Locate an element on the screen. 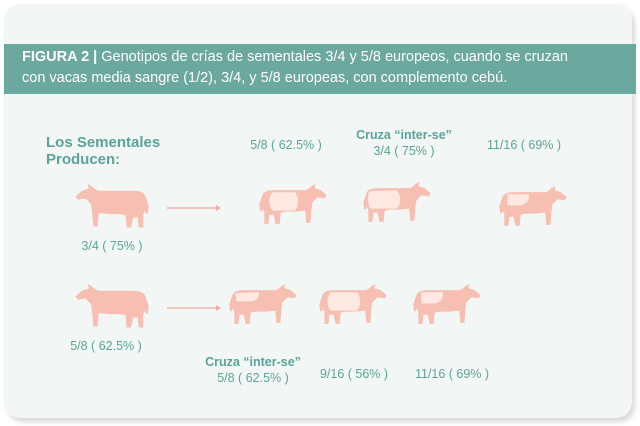  offspring-cross-label-r1-2: Cruza “inter-se” is located at coordinates (404, 135).